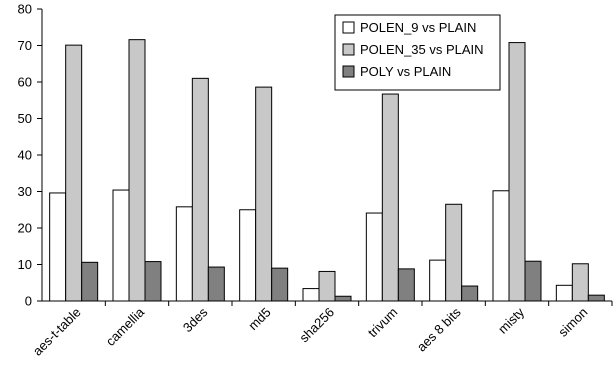 This screenshot has height=370, width=615. What do you see at coordinates (259, 319) in the screenshot?
I see `x-category-label: md5` at bounding box center [259, 319].